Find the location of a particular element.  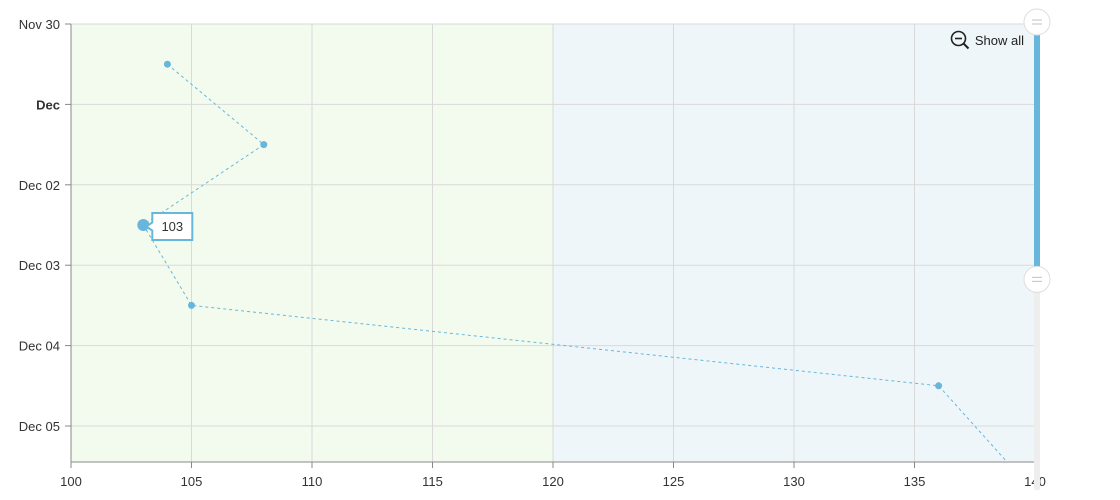

tooltip-box is located at coordinates (169, 226).